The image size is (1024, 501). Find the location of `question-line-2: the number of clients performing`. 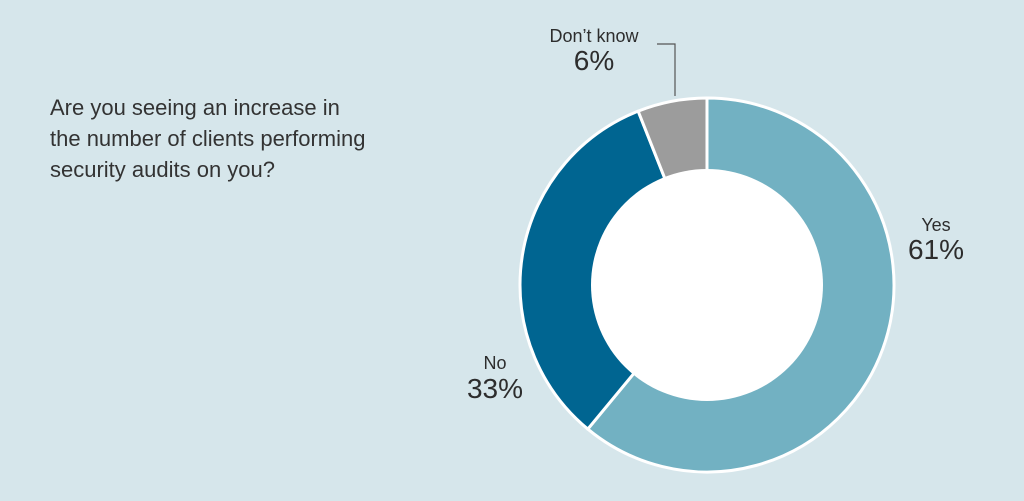

question-line-2: the number of clients performing is located at coordinates (208, 138).